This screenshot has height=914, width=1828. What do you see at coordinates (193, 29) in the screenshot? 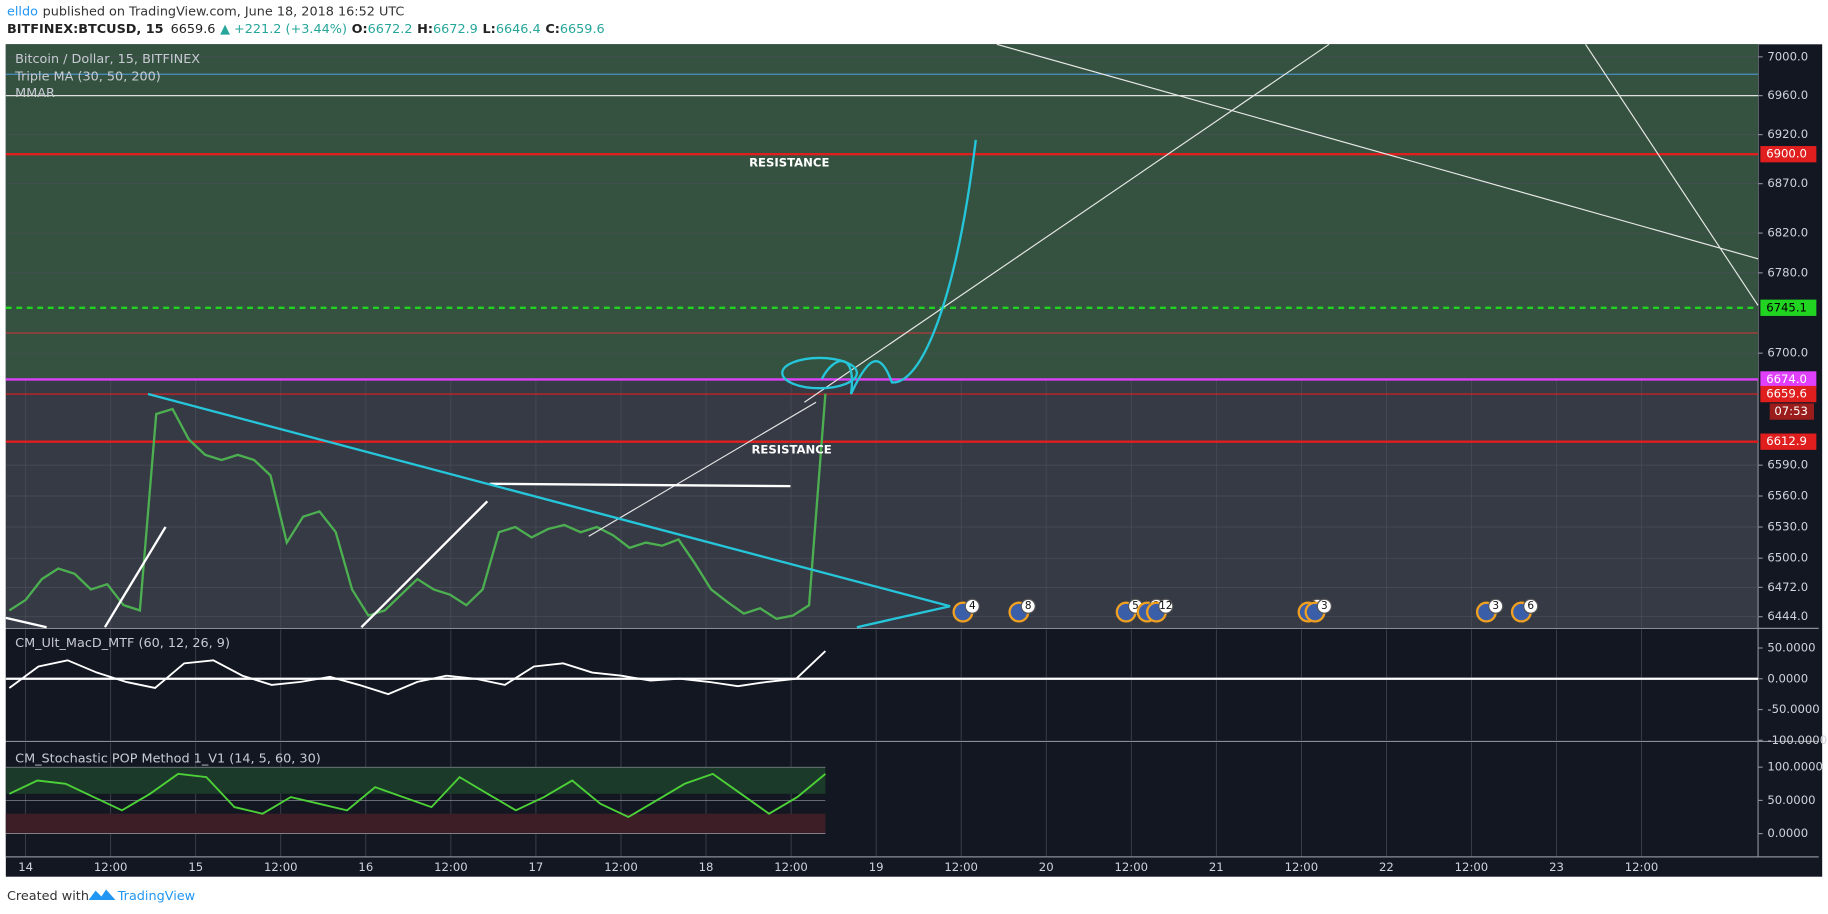
I see `last: 6659.6` at bounding box center [193, 29].